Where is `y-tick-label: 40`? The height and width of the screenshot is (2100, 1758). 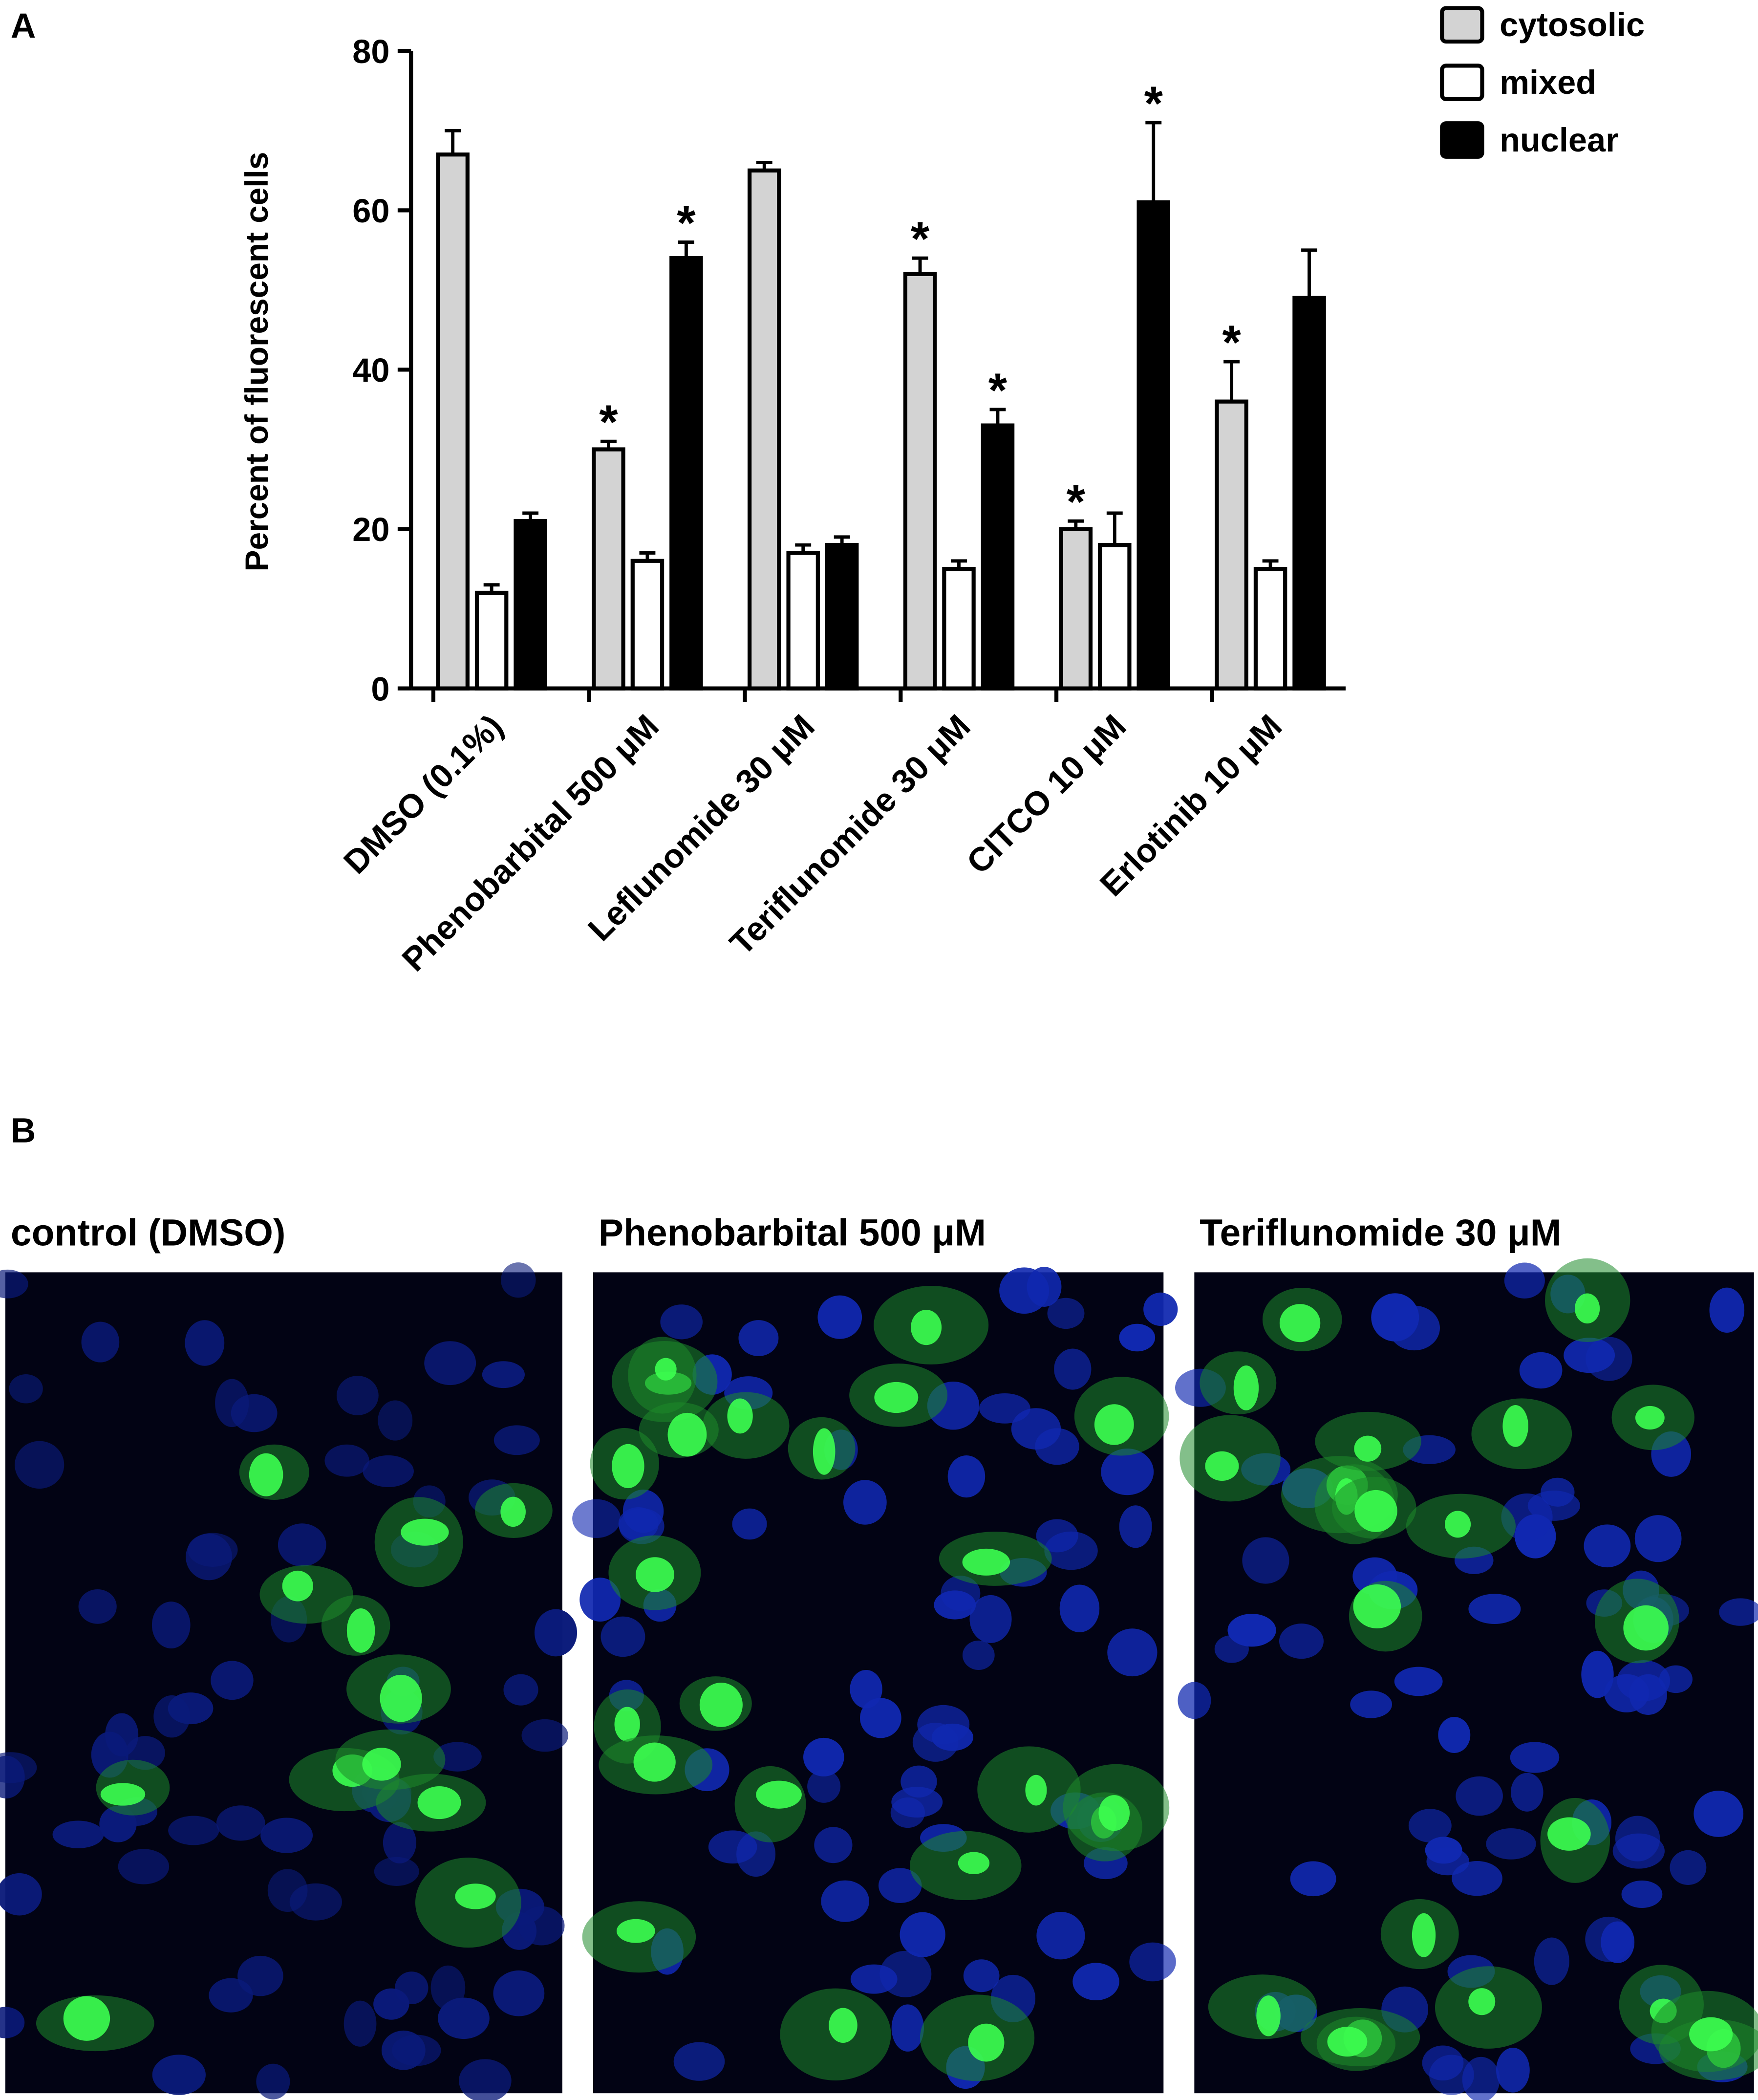
y-tick-label: 40 is located at coordinates (370, 370).